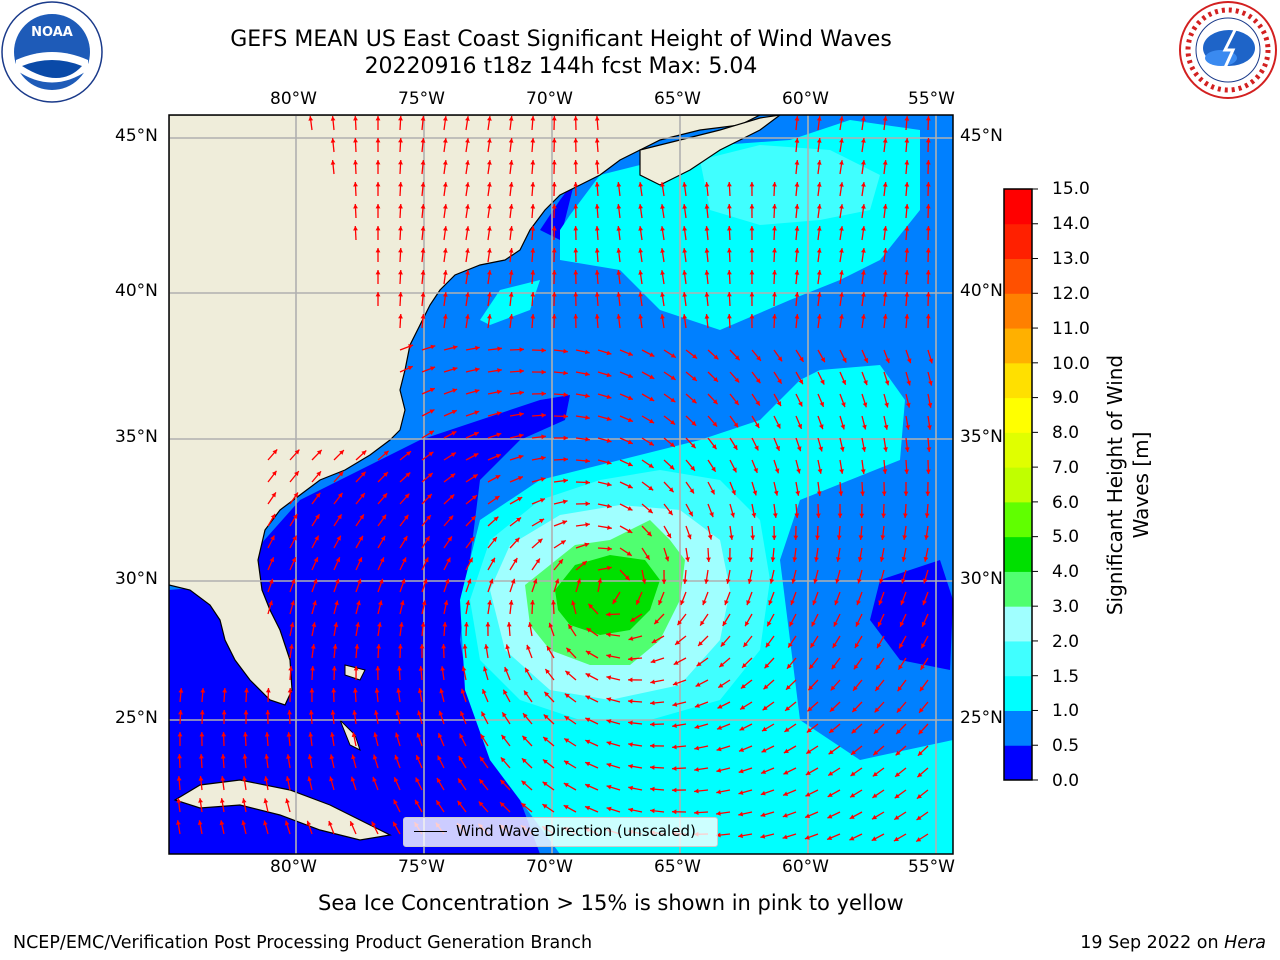  Describe the element at coordinates (911, 615) in the screenshot. I see `wave-contour-0-0.5` at that location.